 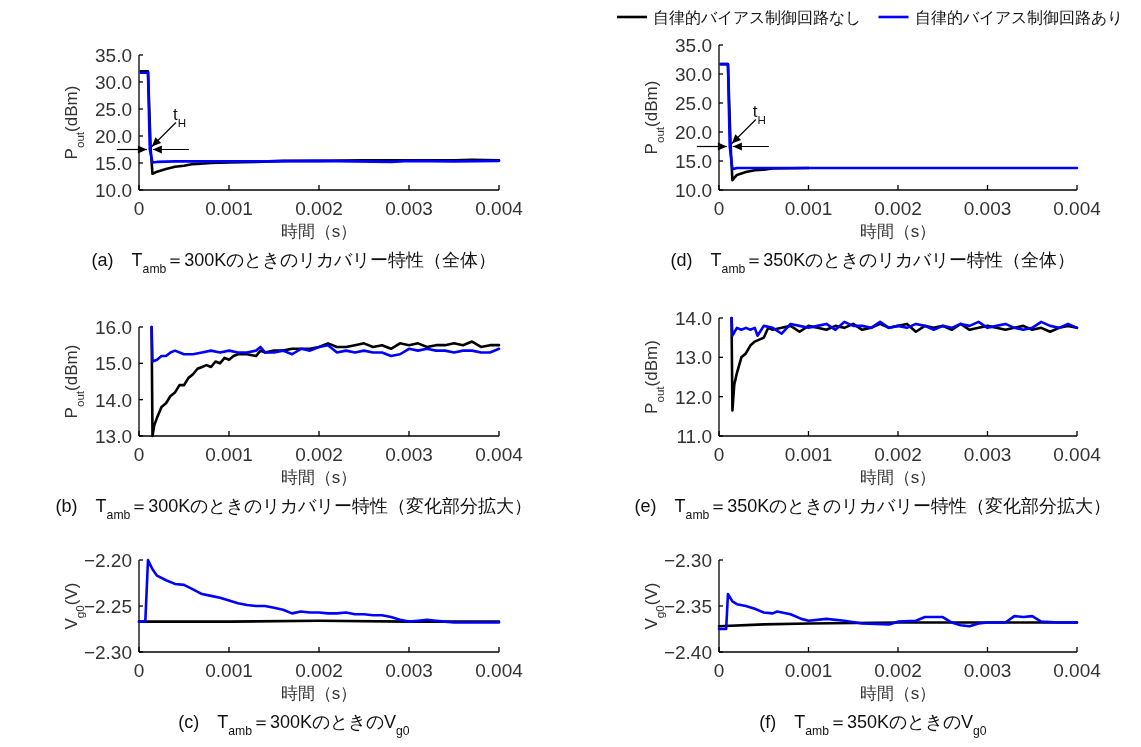 What do you see at coordinates (694, 436) in the screenshot?
I see `y-tick-label: 11.0` at bounding box center [694, 436].